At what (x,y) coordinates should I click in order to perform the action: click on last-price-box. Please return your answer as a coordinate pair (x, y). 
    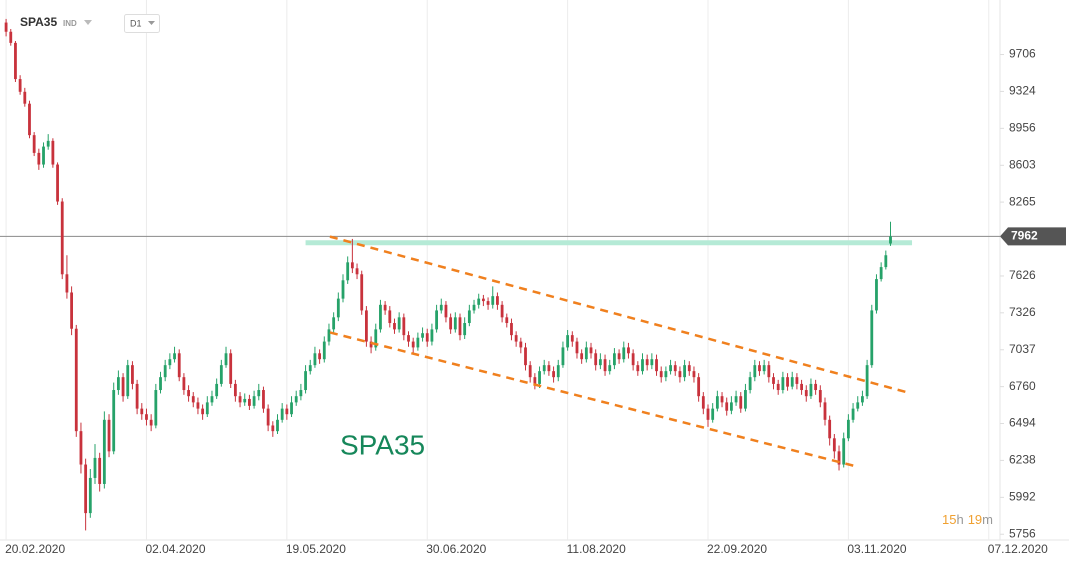
    Looking at the image, I should click on (1033, 236).